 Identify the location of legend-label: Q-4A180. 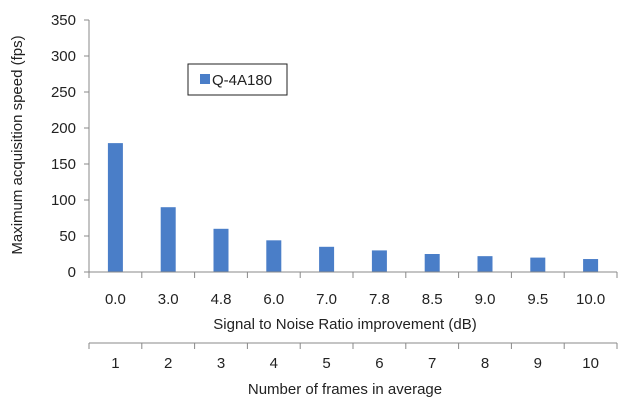
(242, 80).